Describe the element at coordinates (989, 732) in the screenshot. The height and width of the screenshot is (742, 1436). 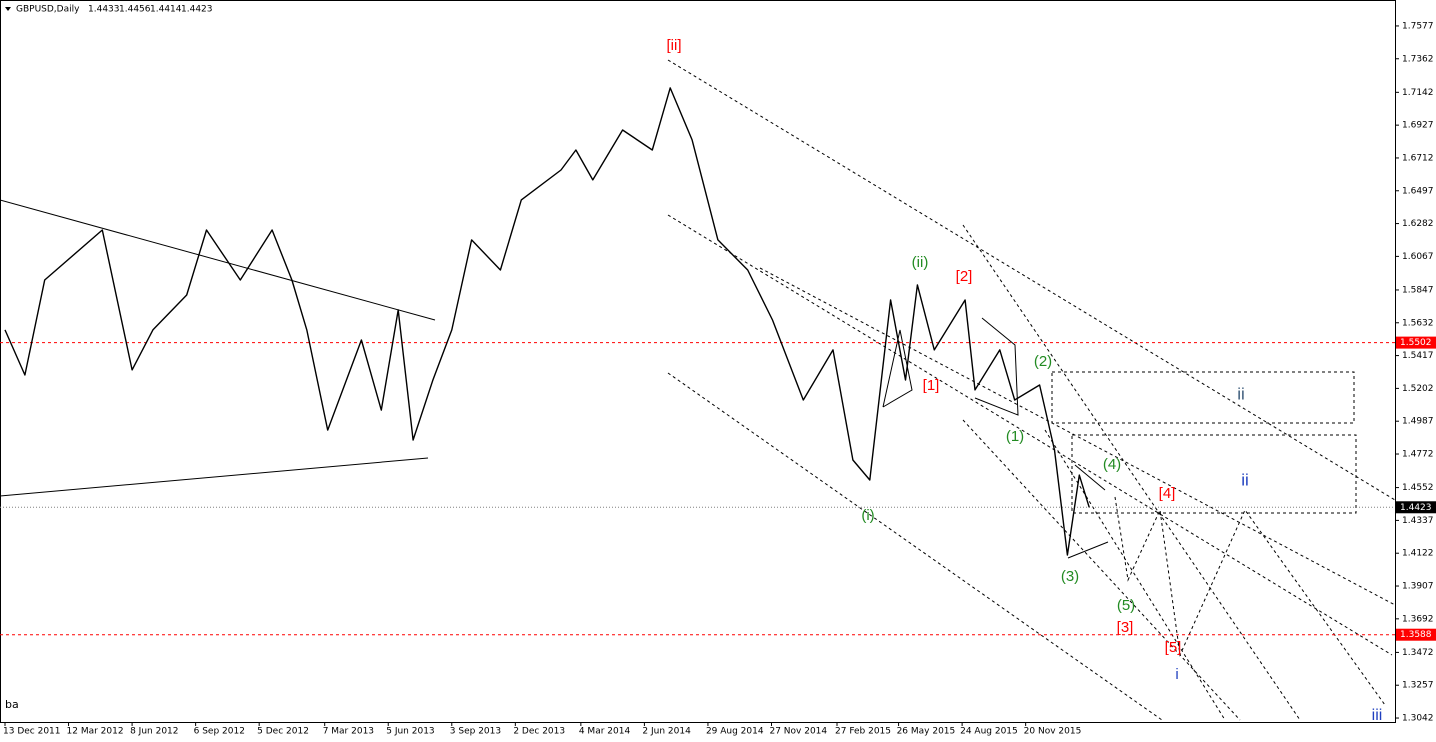
I see `x-tick-label: 24 Aug 2015` at that location.